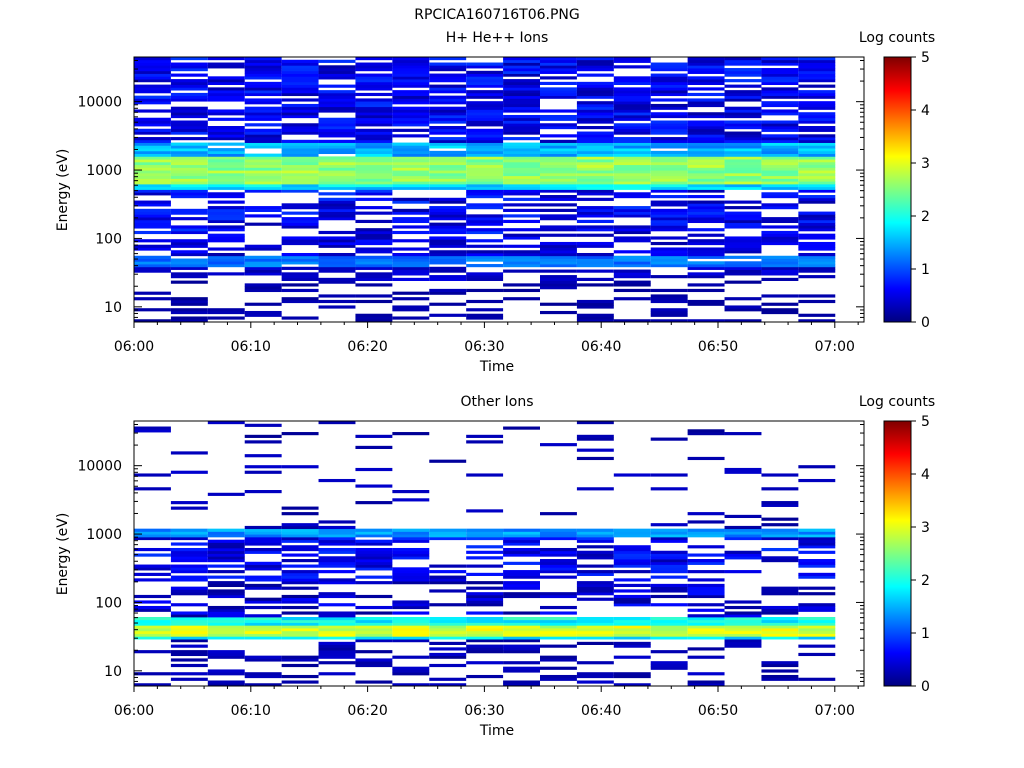  Describe the element at coordinates (63, 554) in the screenshot. I see `y-axis-label: Energy (eV)` at that location.